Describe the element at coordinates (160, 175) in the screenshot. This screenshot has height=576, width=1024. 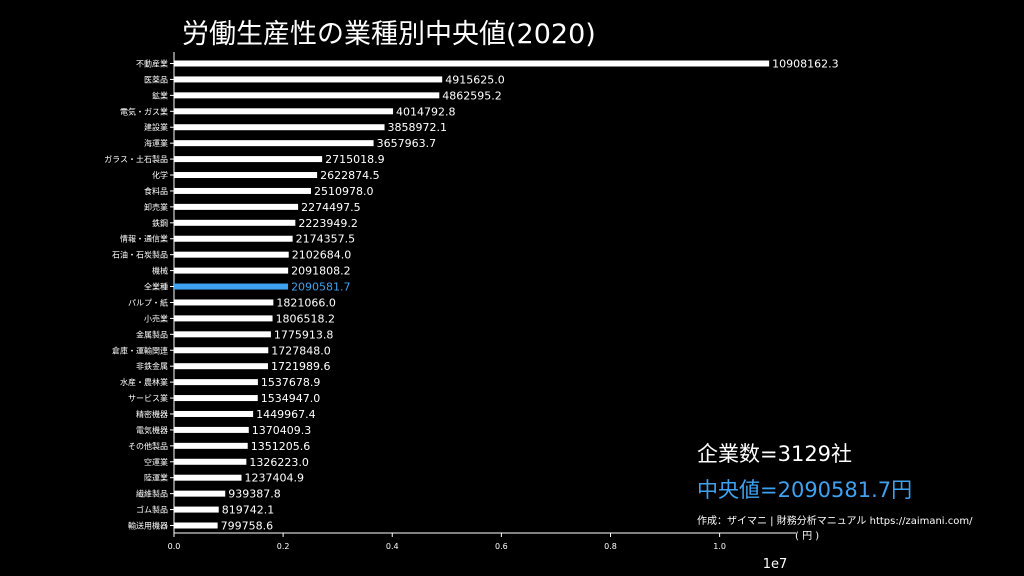
I see `category-label: 化学` at that location.